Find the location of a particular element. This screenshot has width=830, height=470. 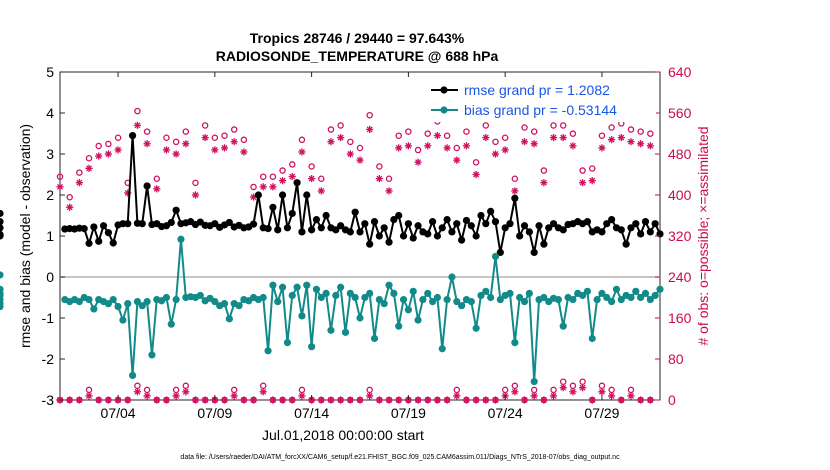

x-tick-label: 07/04 is located at coordinates (118, 413).